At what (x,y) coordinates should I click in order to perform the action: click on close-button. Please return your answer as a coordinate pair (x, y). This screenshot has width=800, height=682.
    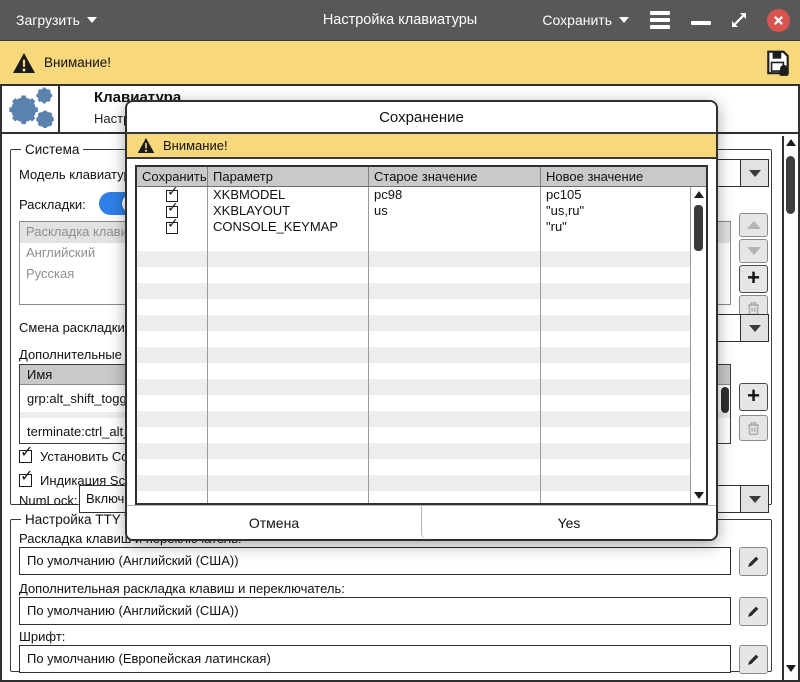
    Looking at the image, I should click on (778, 20).